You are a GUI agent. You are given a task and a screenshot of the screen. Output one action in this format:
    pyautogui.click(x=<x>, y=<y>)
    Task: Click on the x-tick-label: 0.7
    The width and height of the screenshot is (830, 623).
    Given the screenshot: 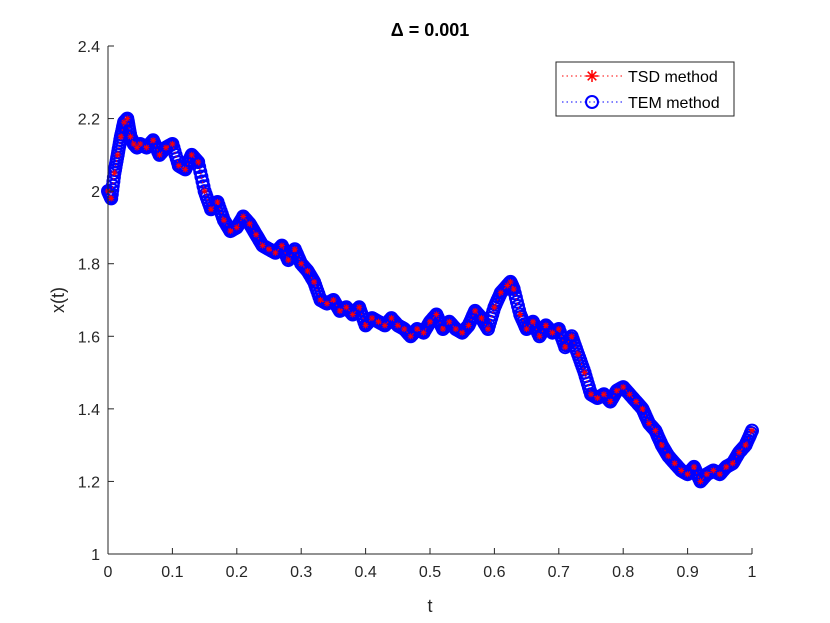 What is the action you would take?
    pyautogui.click(x=559, y=572)
    